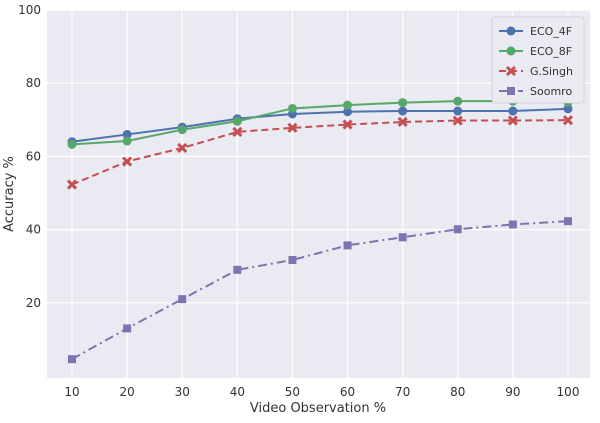  What do you see at coordinates (551, 51) in the screenshot?
I see `legend-label: ECO_8F` at bounding box center [551, 51].